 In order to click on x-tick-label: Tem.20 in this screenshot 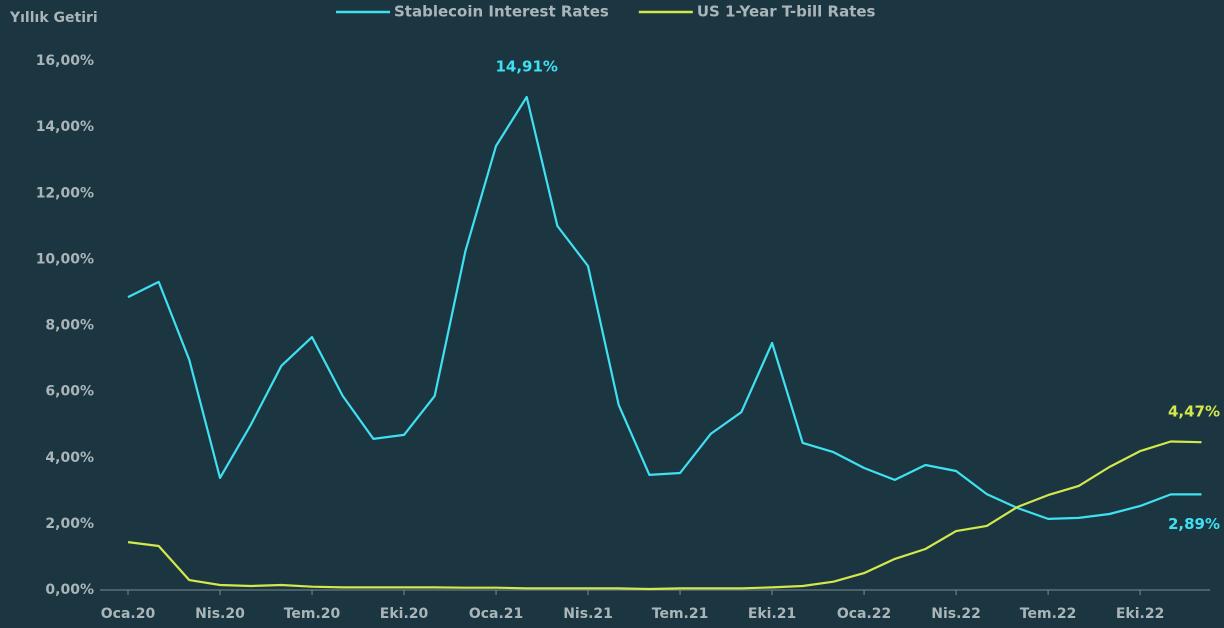, I will do `click(312, 614)`.